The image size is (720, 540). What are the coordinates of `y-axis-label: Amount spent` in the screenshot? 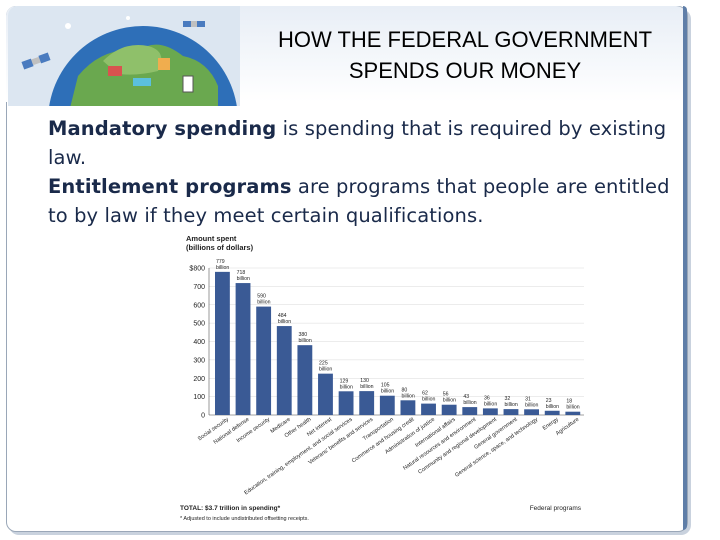 It's located at (211, 238).